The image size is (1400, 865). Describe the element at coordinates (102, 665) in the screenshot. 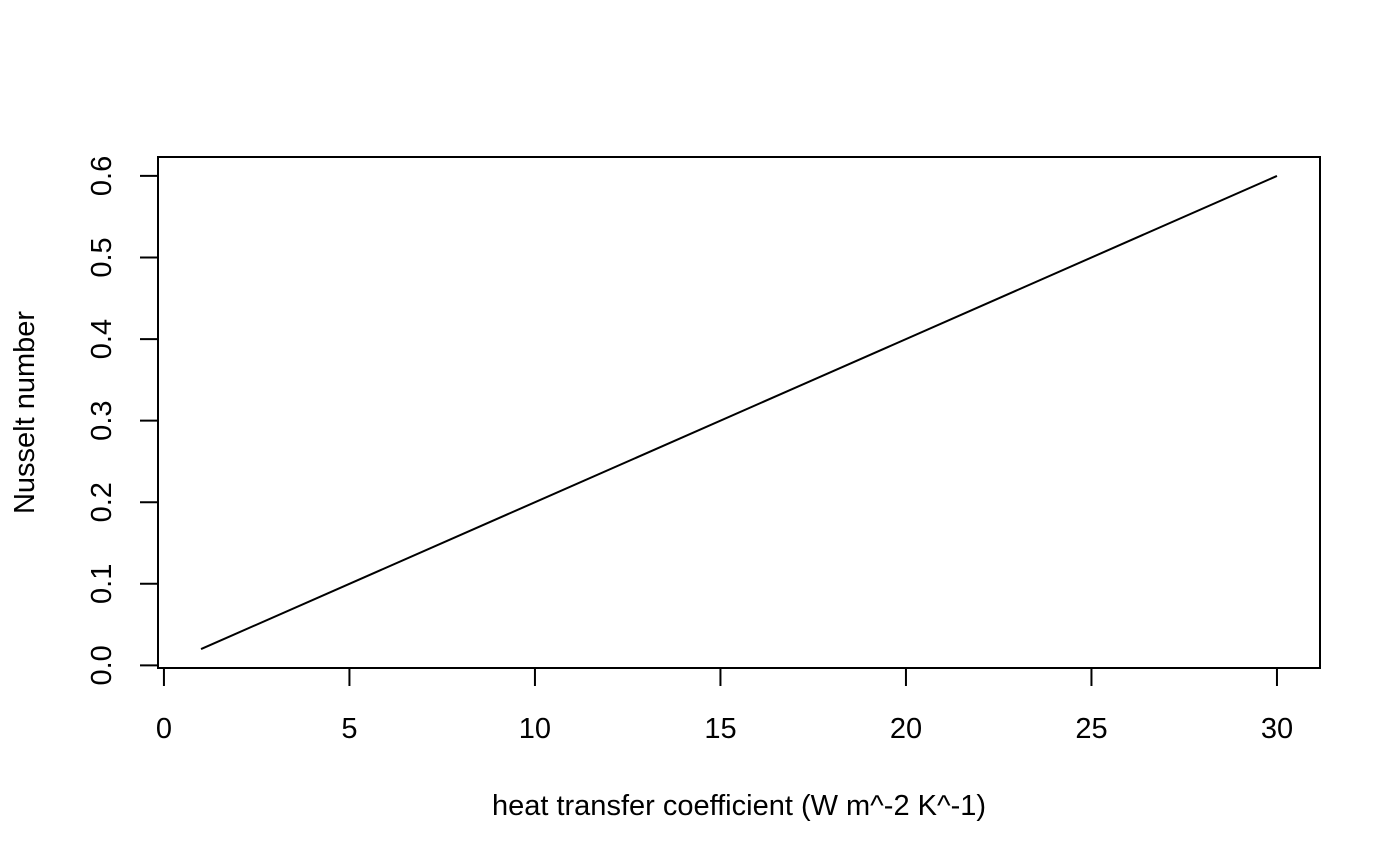

I see `y-tick-label: 0.0` at that location.